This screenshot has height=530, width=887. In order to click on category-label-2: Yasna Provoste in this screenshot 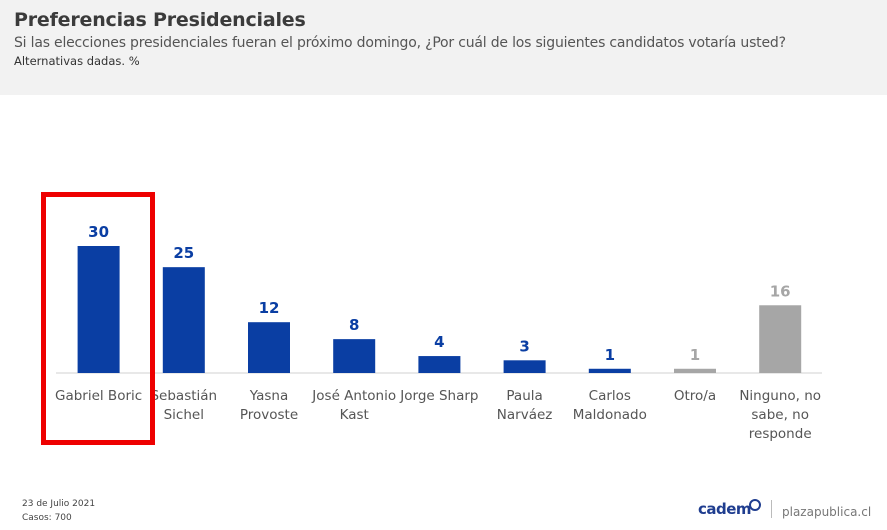, I will do `click(269, 405)`.